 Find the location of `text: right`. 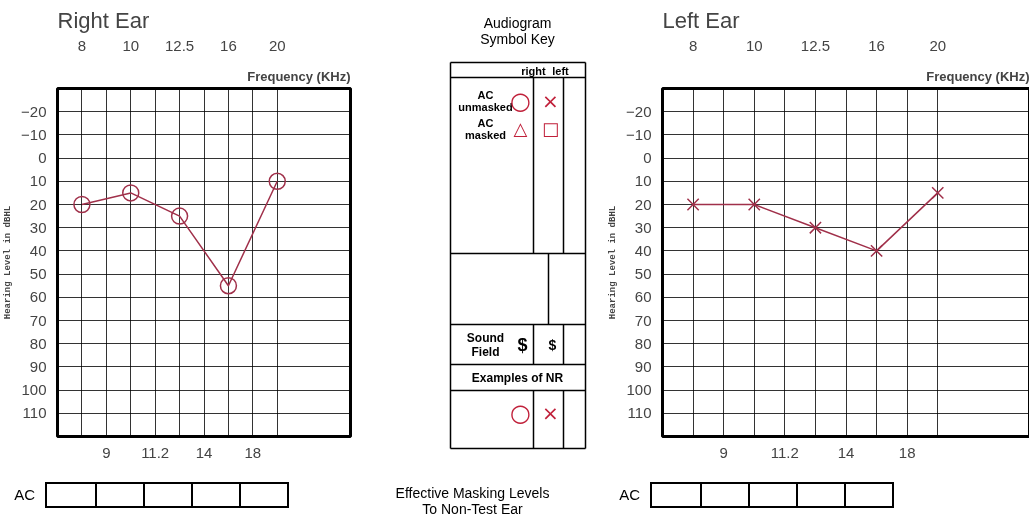

text: right is located at coordinates (534, 70).